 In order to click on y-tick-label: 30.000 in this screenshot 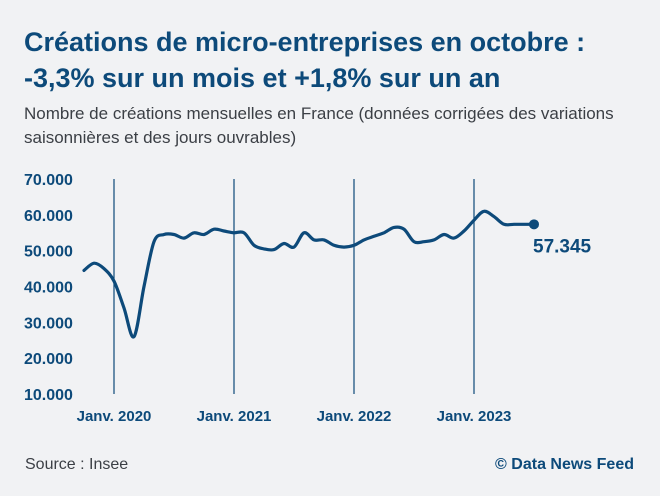, I will do `click(48, 323)`.